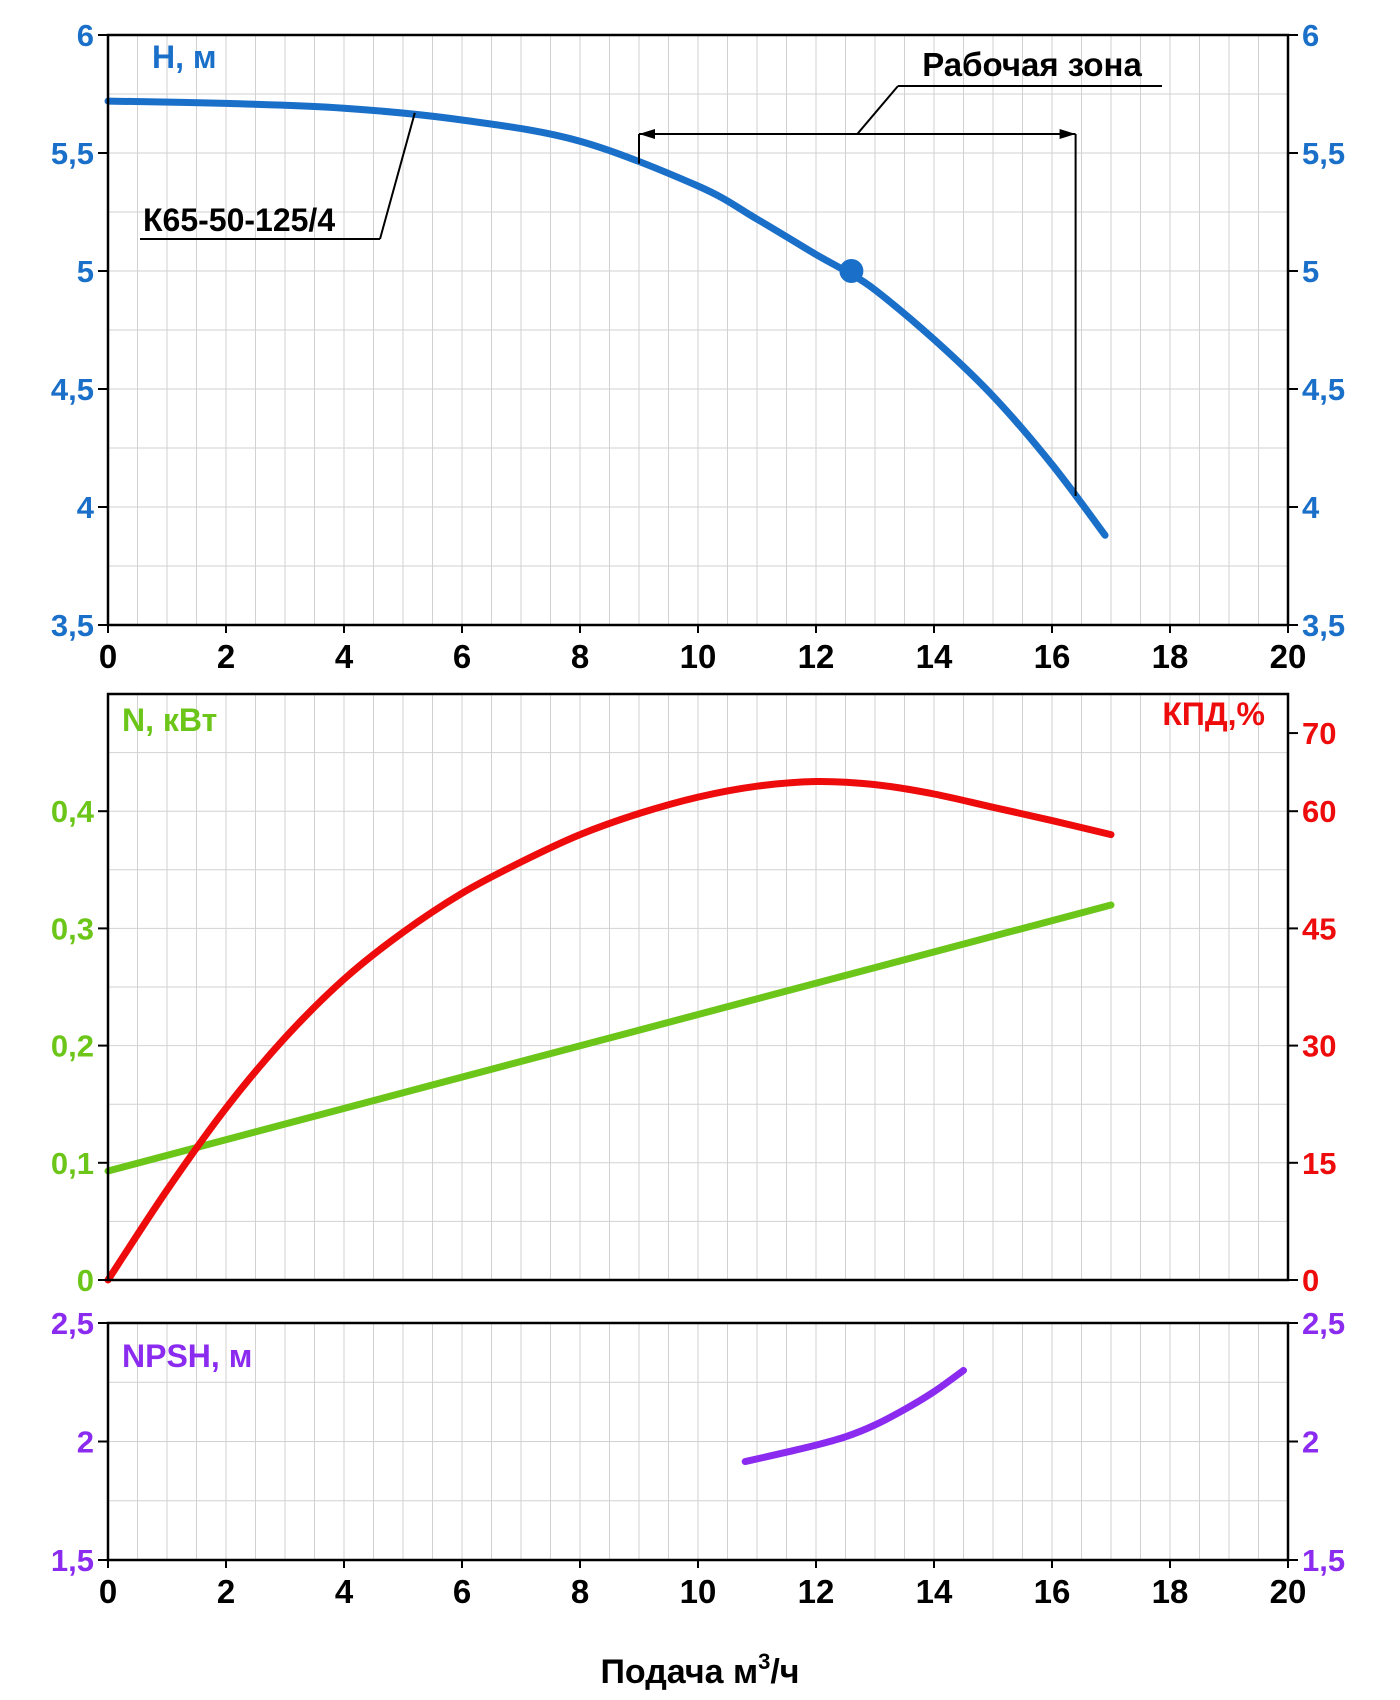 The height and width of the screenshot is (1700, 1400). Describe the element at coordinates (1310, 1280) in the screenshot. I see `efficiency-y-tick-label-right: 0` at that location.